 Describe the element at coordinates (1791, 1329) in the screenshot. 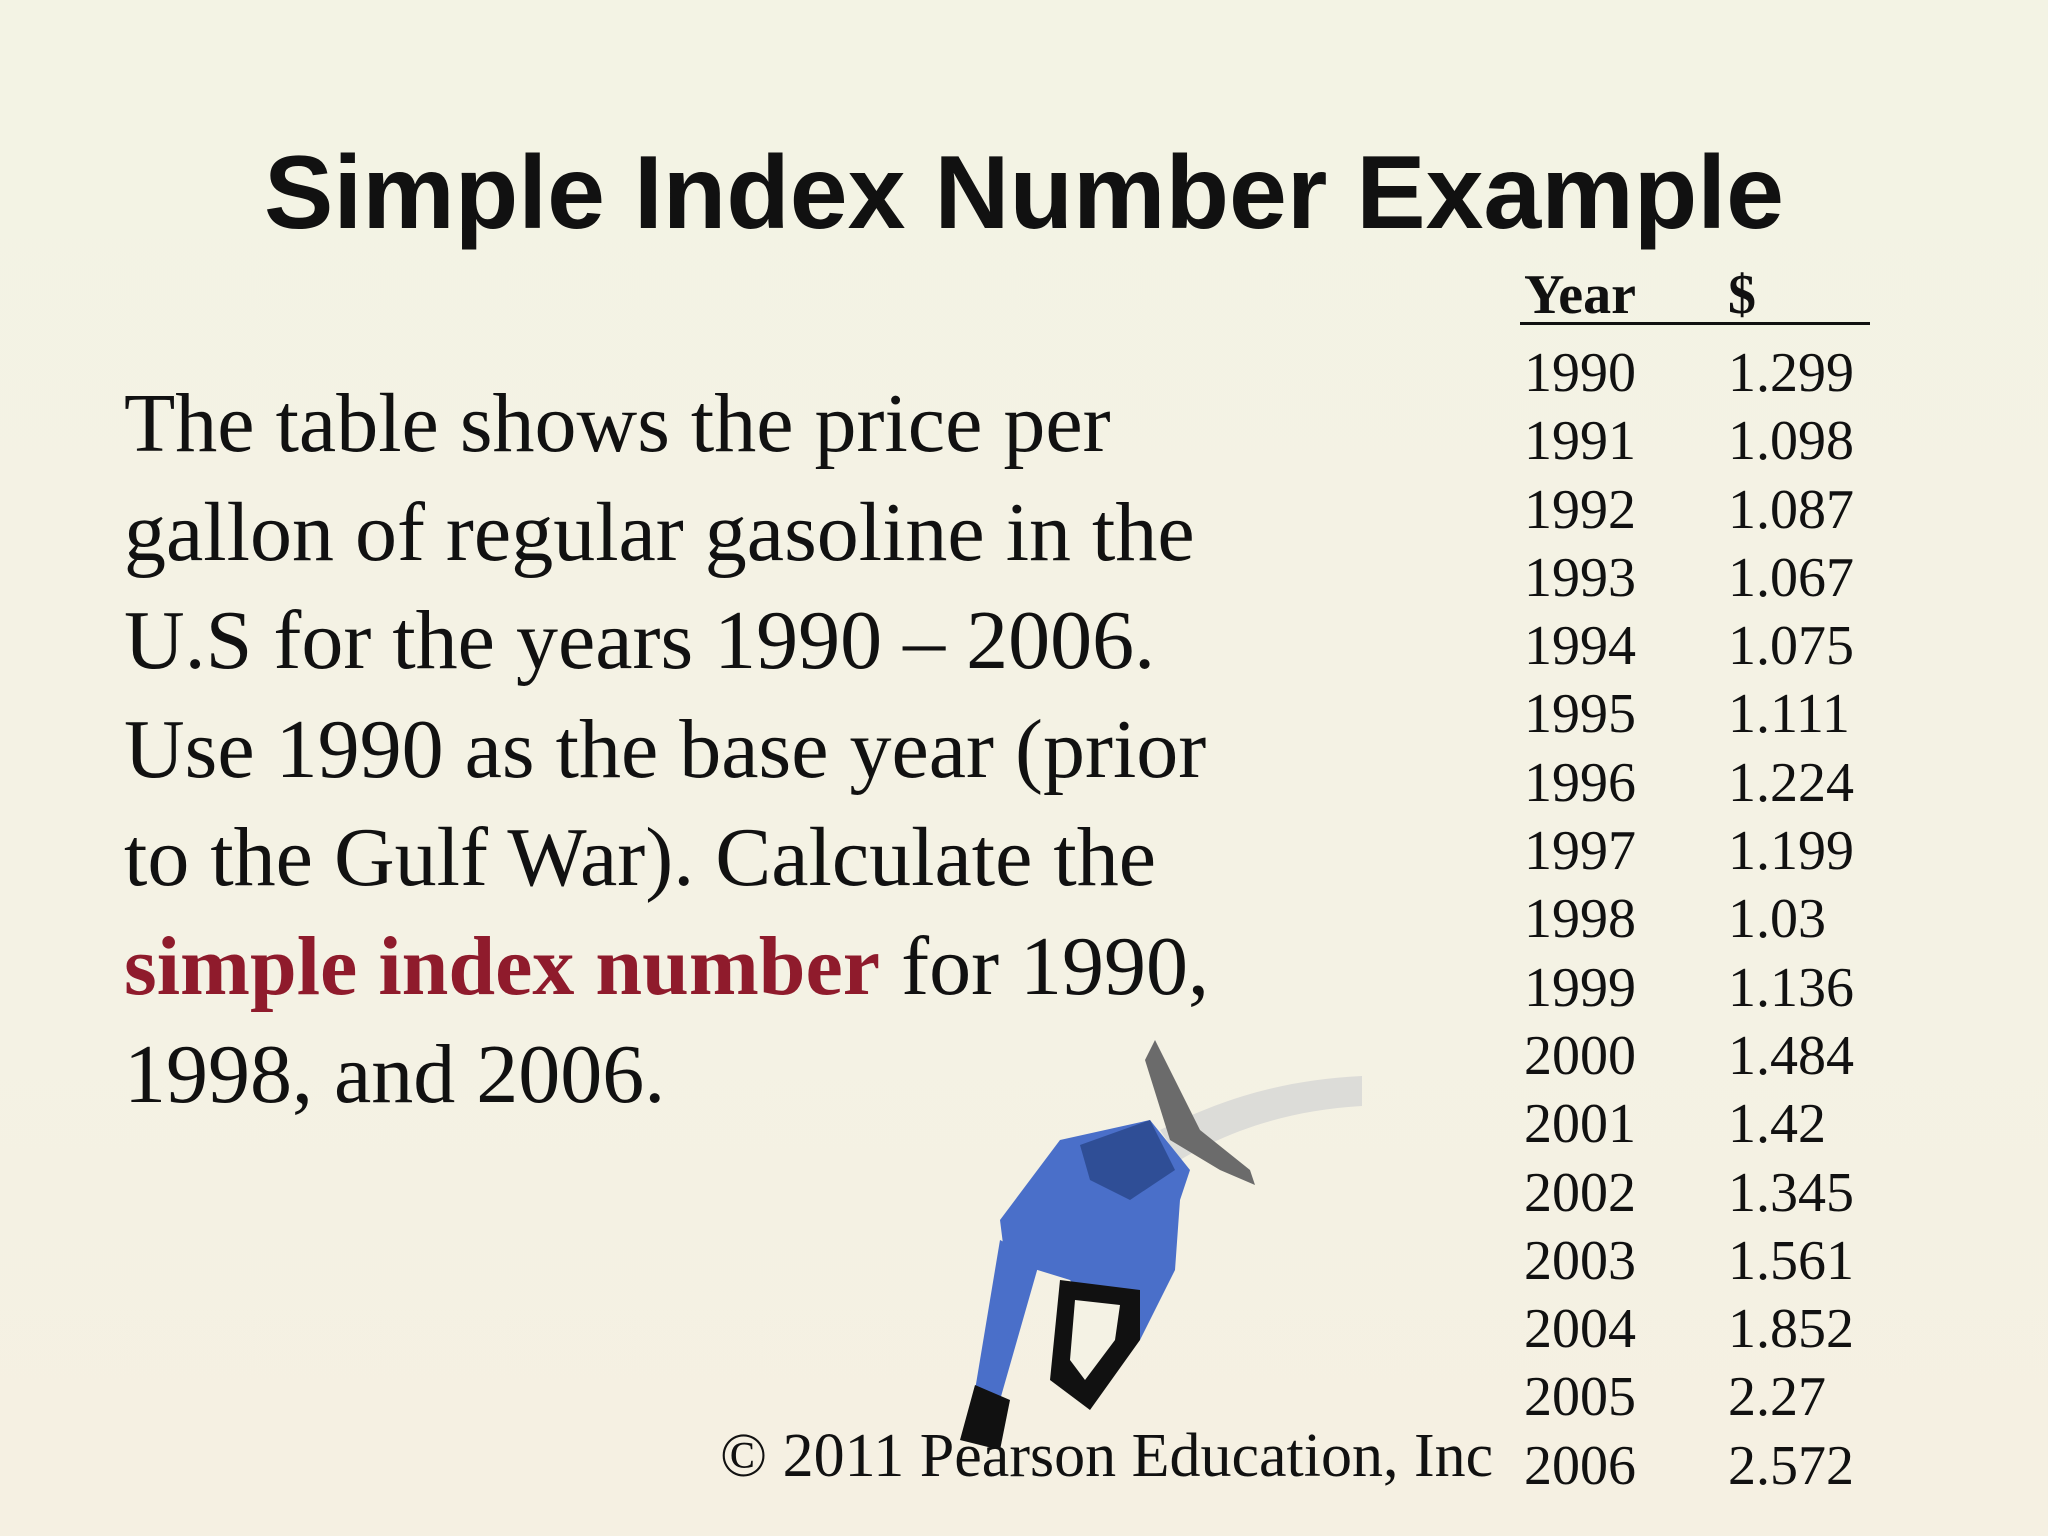

I see `price-cell: 1.852` at that location.